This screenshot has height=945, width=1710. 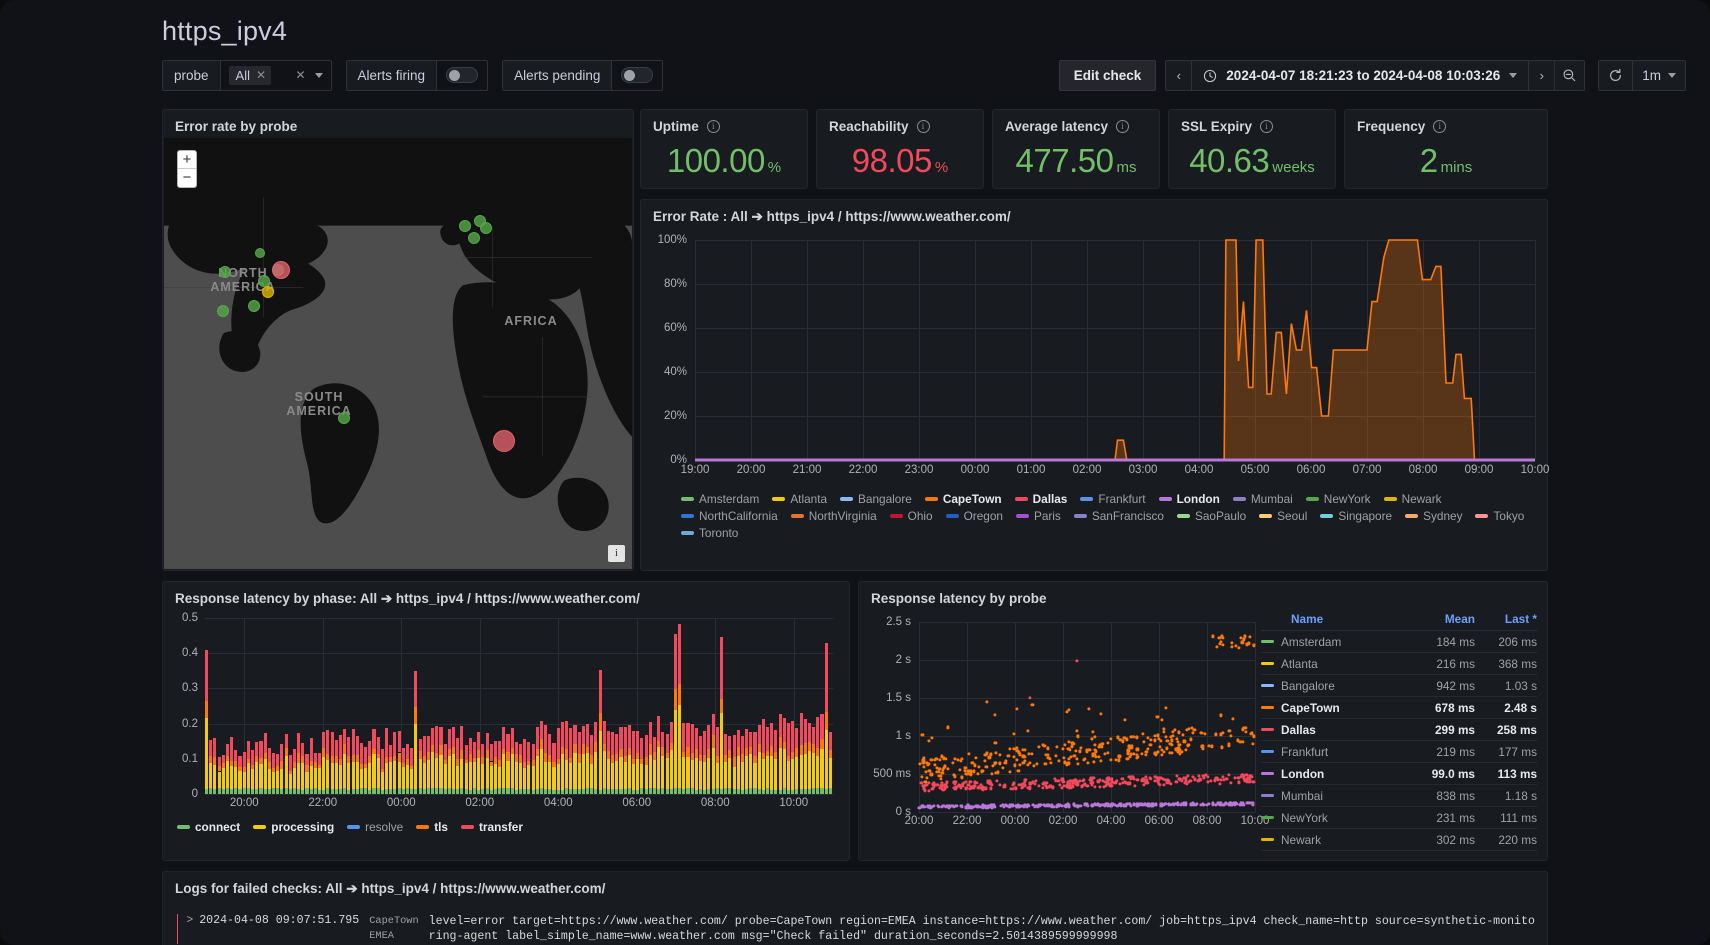 What do you see at coordinates (1399, 686) in the screenshot?
I see `table-row: Bangalore 942 ms 1.03 s` at bounding box center [1399, 686].